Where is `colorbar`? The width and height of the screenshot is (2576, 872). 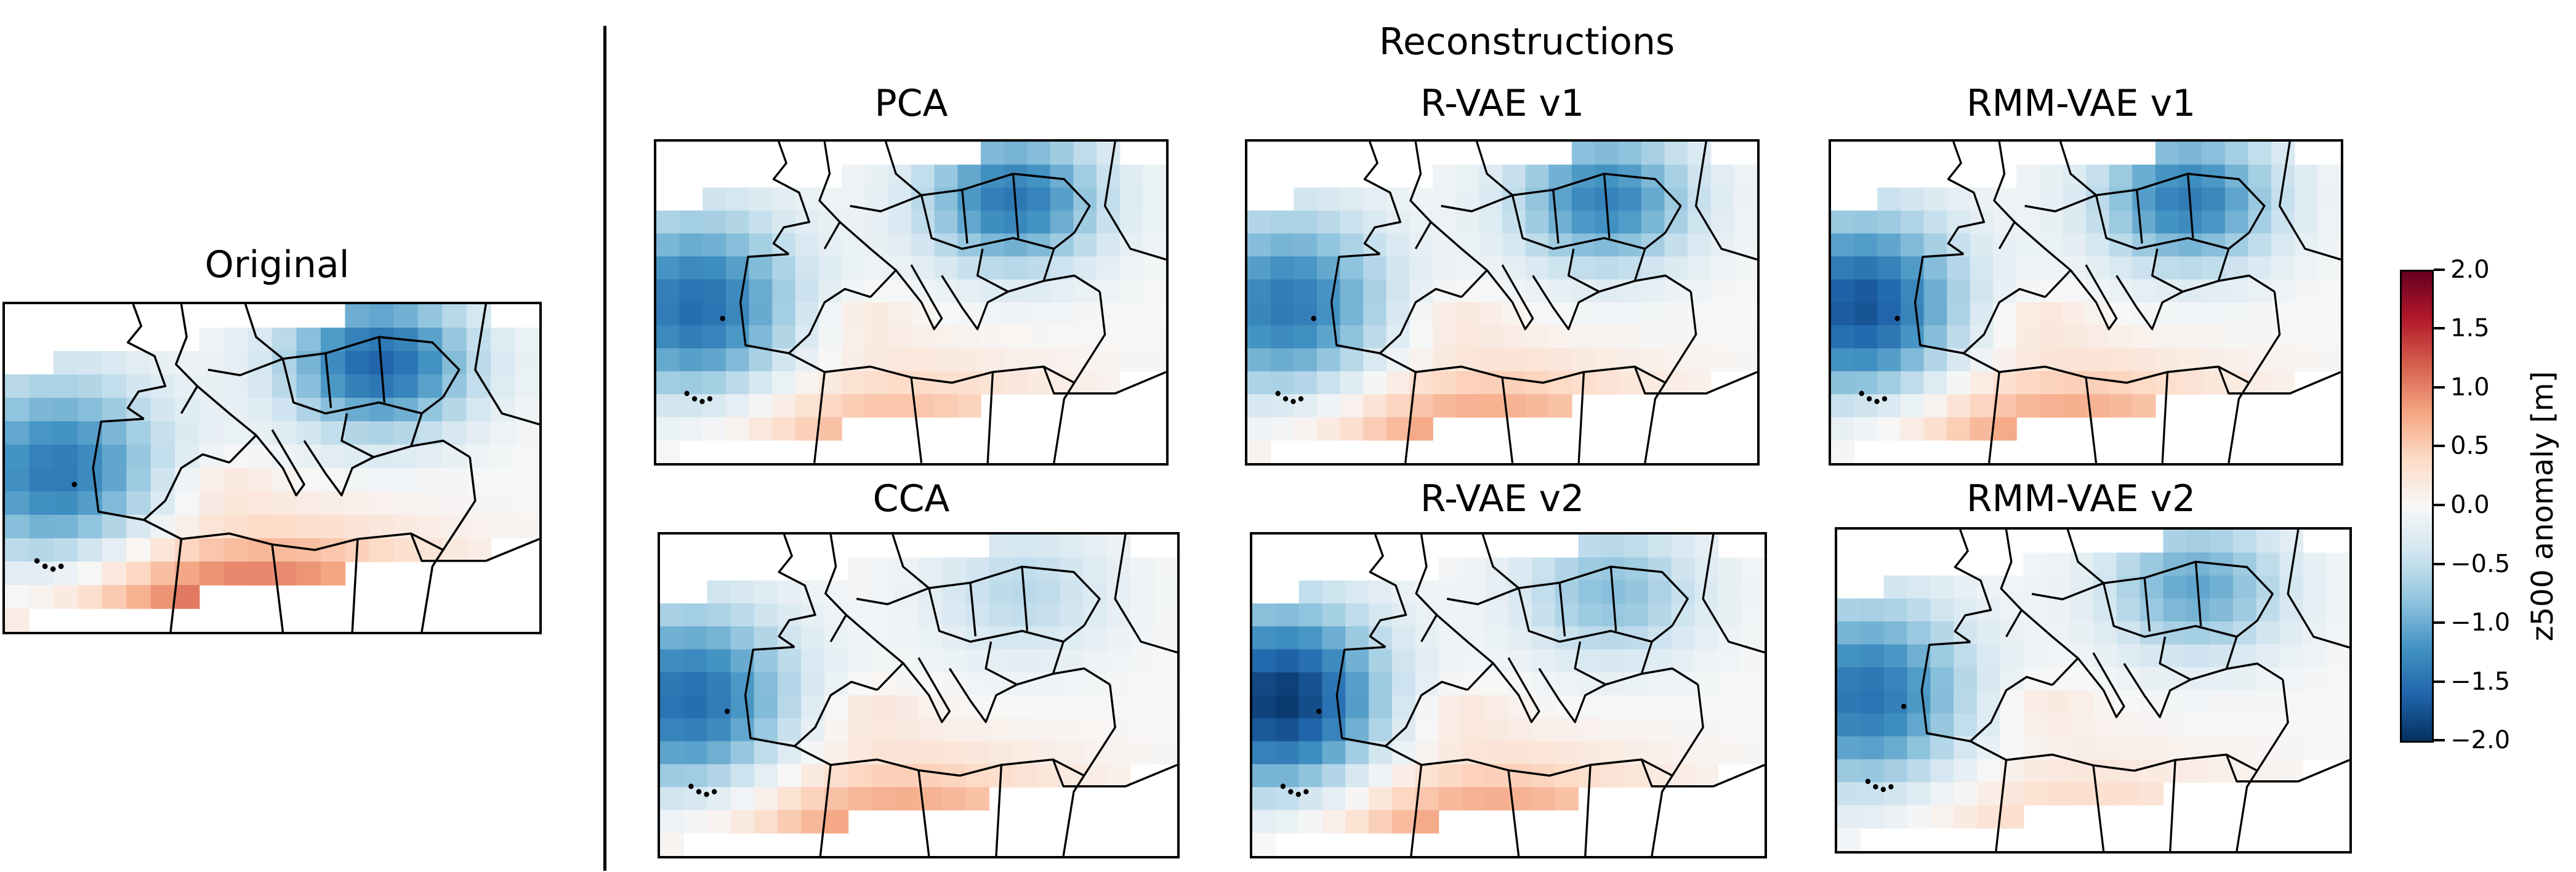 colorbar is located at coordinates (2417, 506).